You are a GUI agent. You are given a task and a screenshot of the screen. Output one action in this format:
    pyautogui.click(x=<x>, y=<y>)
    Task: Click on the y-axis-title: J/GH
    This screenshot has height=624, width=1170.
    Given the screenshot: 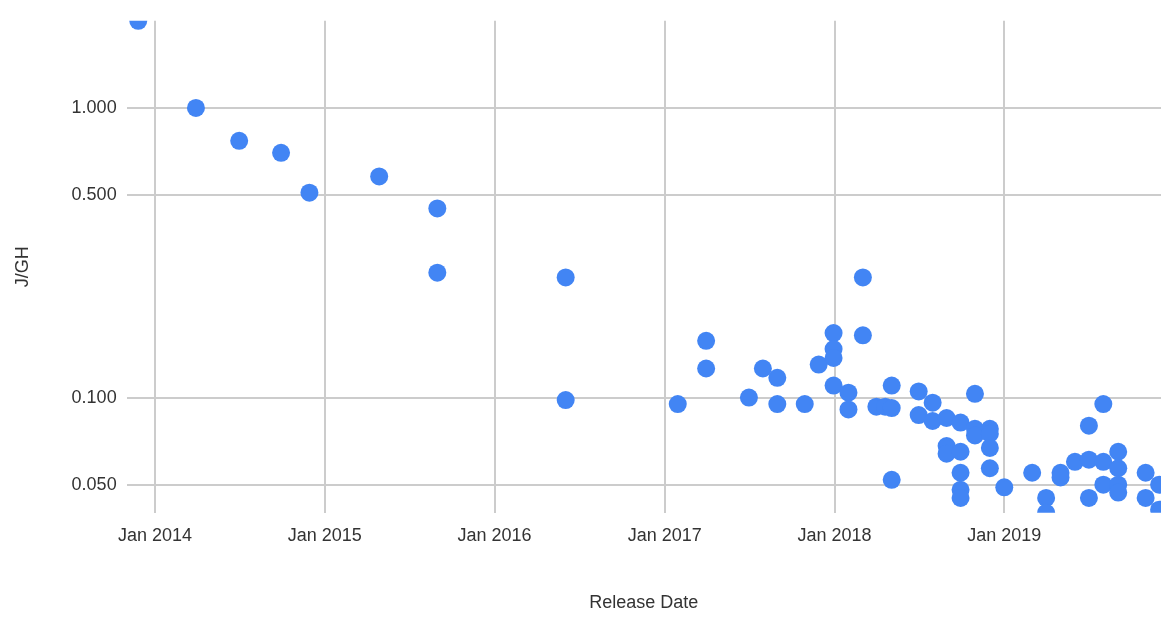 What is the action you would take?
    pyautogui.click(x=21, y=267)
    